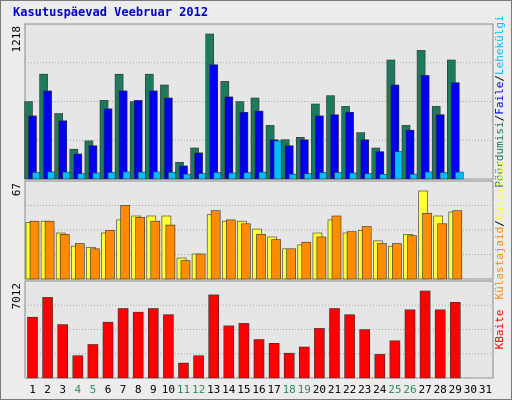 The width and height of the screenshot is (512, 400). I want to click on x-tick-label-day-18: 18, so click(289, 389).